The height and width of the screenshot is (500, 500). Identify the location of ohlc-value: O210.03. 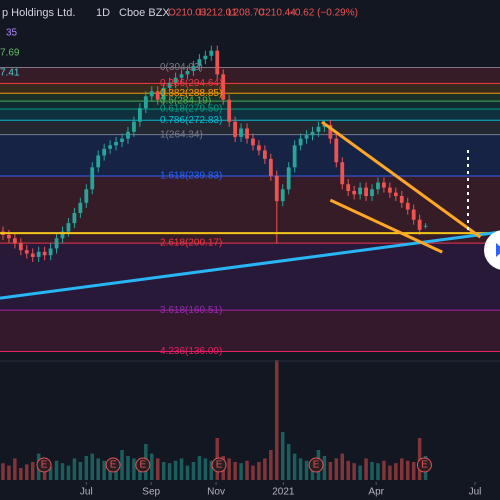
(187, 13).